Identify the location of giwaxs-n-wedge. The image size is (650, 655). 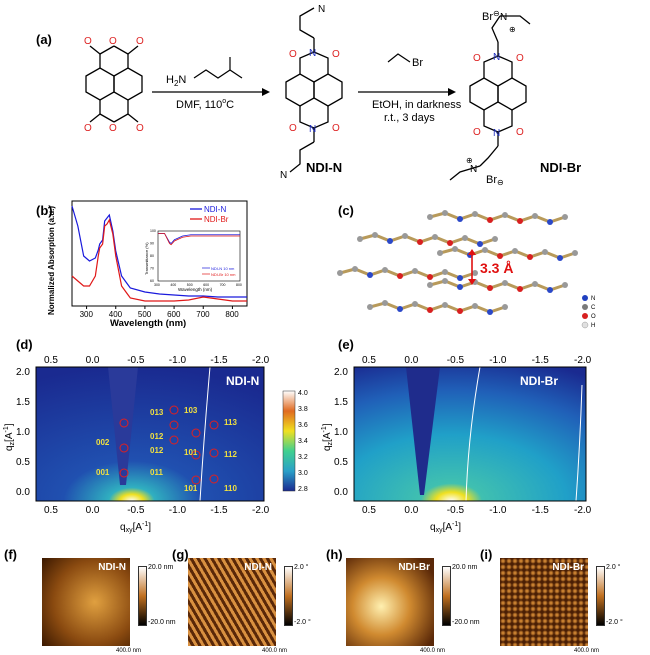
(123, 426).